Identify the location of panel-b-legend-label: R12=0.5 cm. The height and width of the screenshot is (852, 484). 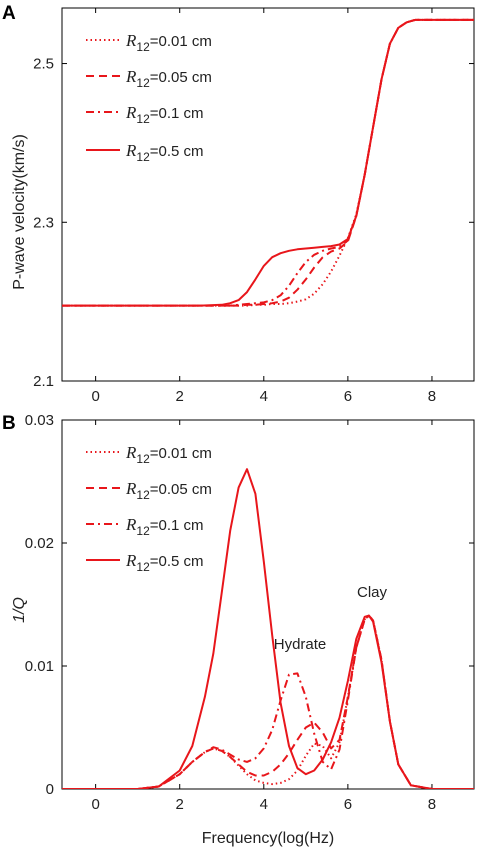
(164, 562).